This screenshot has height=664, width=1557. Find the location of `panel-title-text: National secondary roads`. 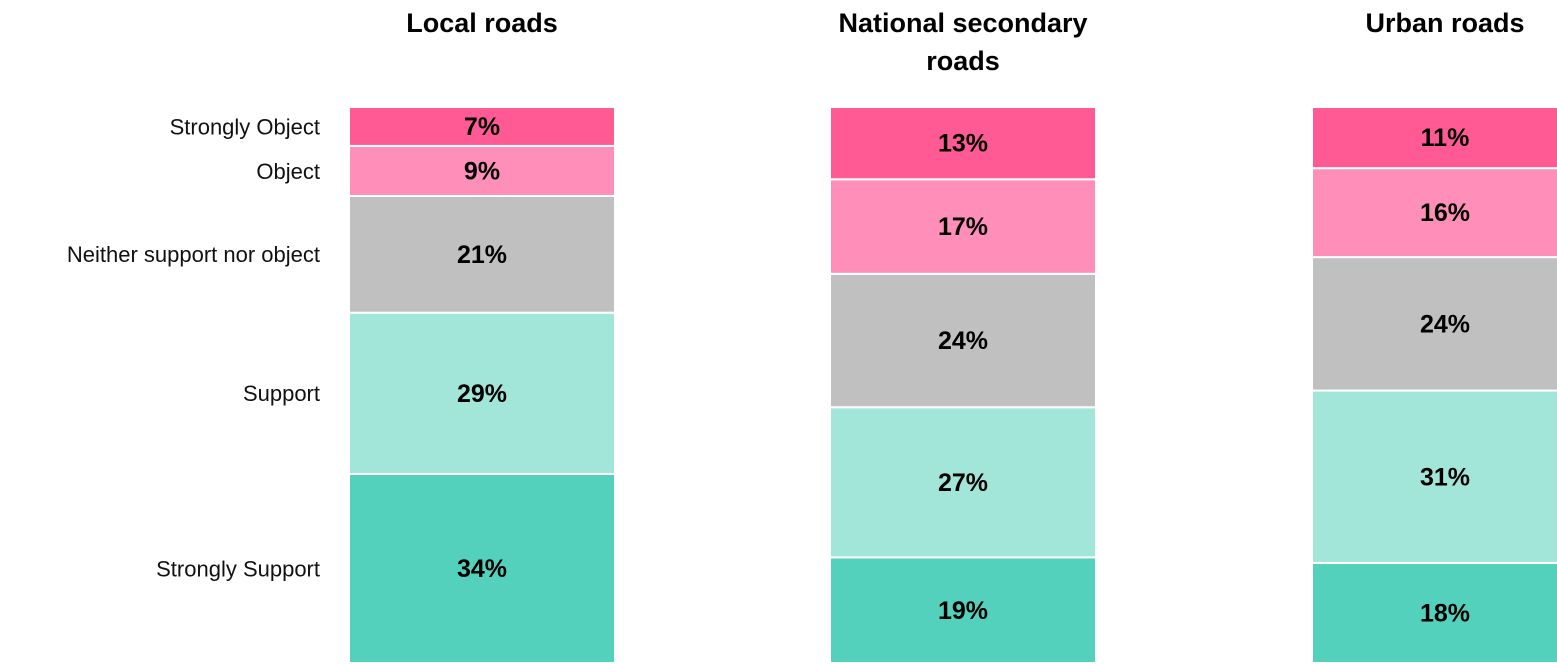

panel-title-text: National secondary roads is located at coordinates (963, 42).